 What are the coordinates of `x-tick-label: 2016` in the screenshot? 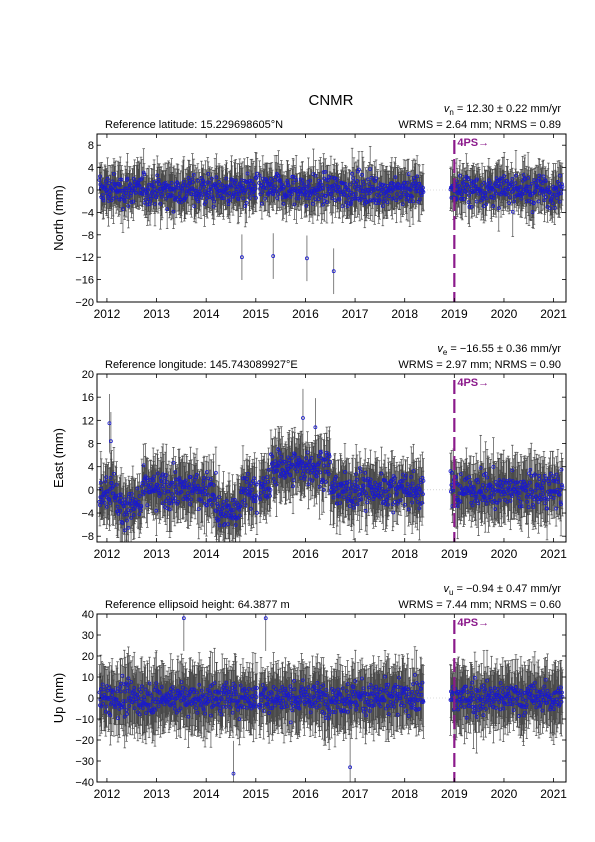 It's located at (305, 314).